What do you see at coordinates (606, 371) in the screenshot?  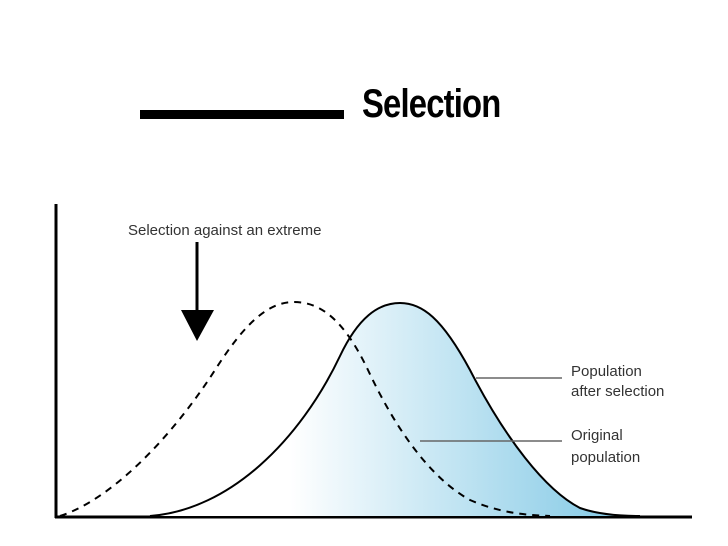 I see `legend-after-line1: Population` at bounding box center [606, 371].